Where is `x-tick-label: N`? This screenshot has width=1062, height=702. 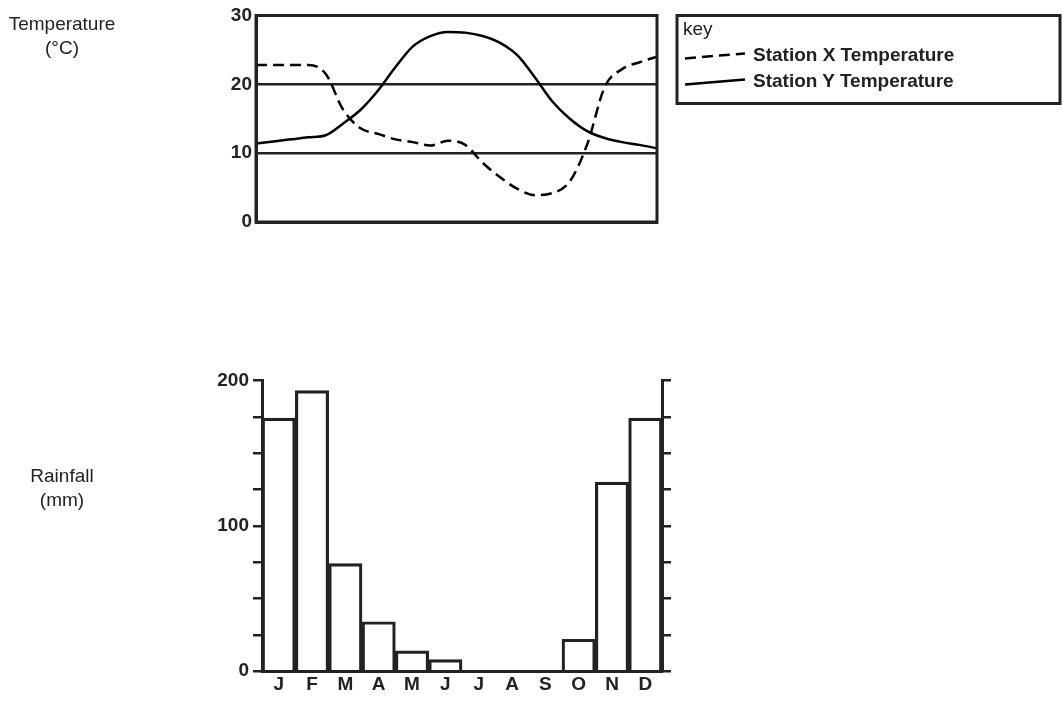
x-tick-label: N is located at coordinates (612, 683).